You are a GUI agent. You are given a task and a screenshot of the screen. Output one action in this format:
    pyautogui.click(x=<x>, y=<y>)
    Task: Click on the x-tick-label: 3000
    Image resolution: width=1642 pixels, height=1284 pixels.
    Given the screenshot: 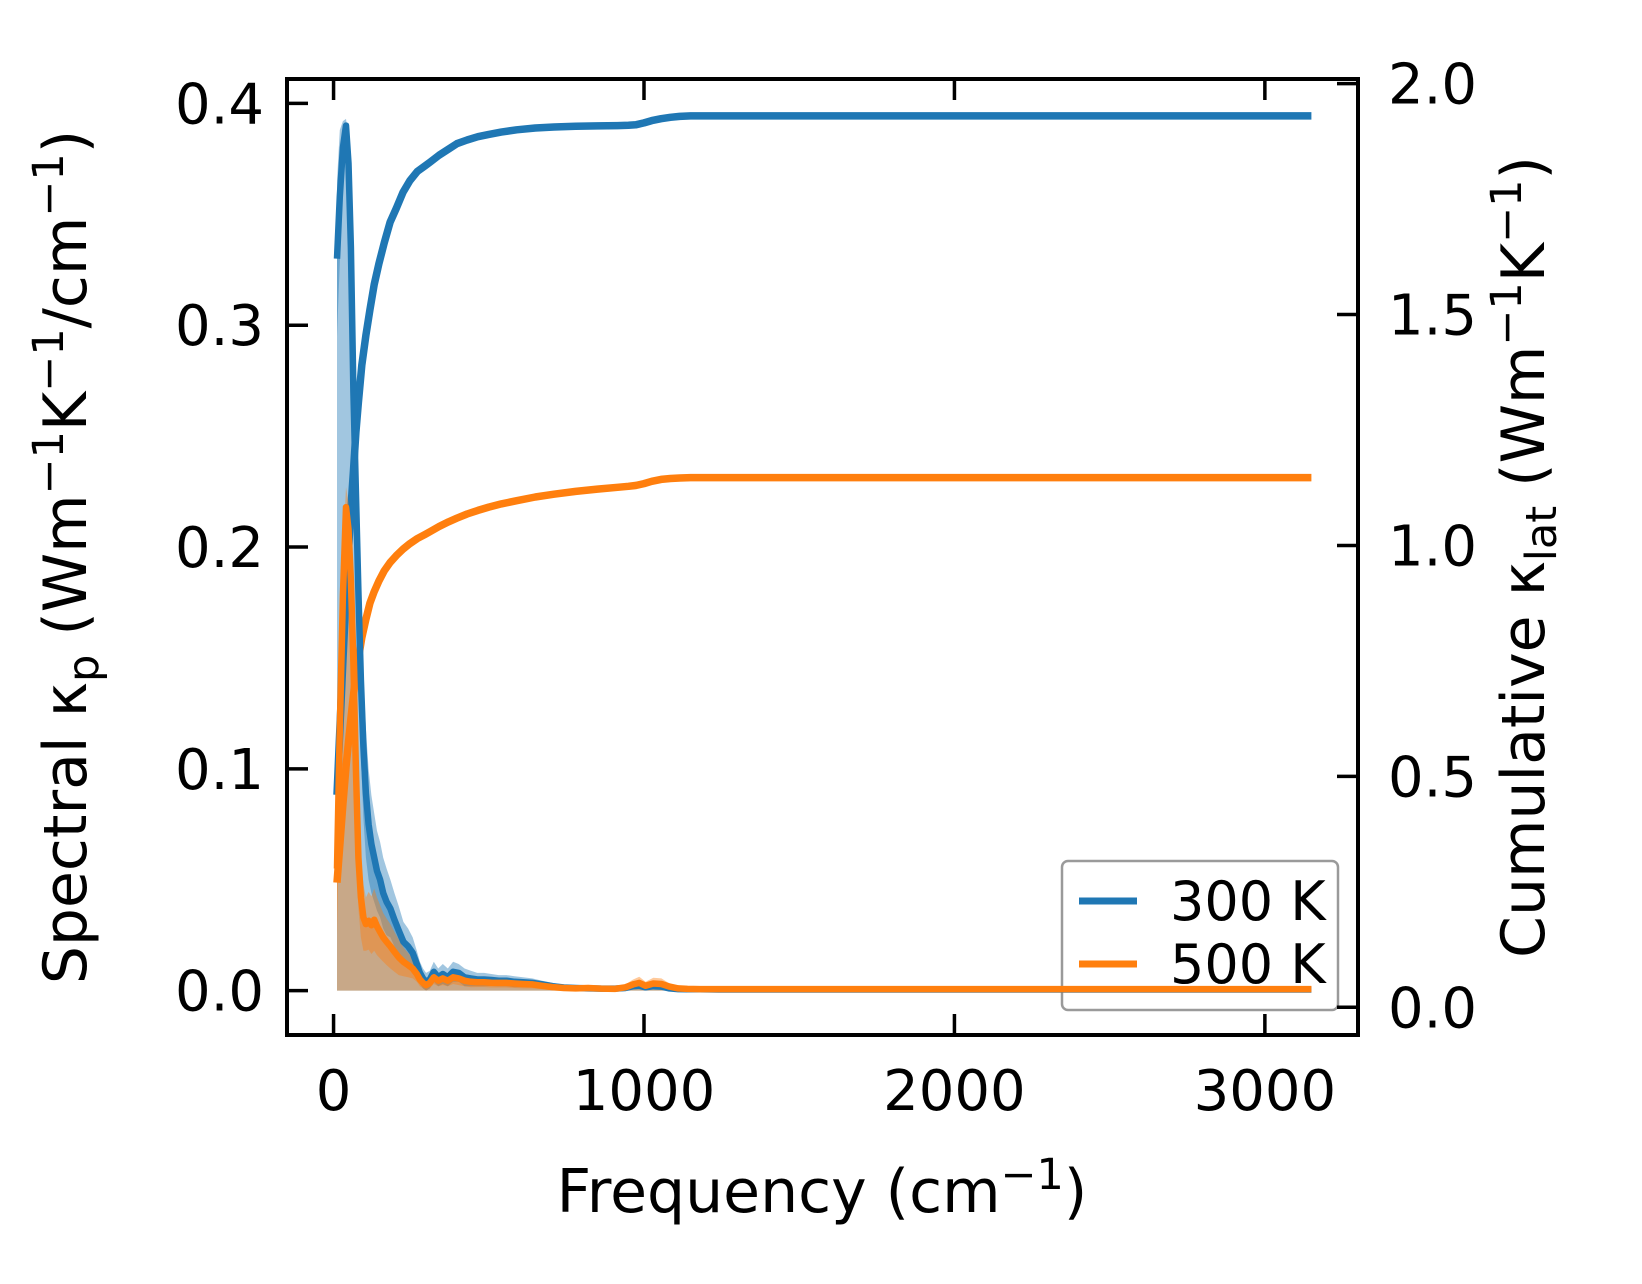 What is the action you would take?
    pyautogui.click(x=1265, y=1091)
    